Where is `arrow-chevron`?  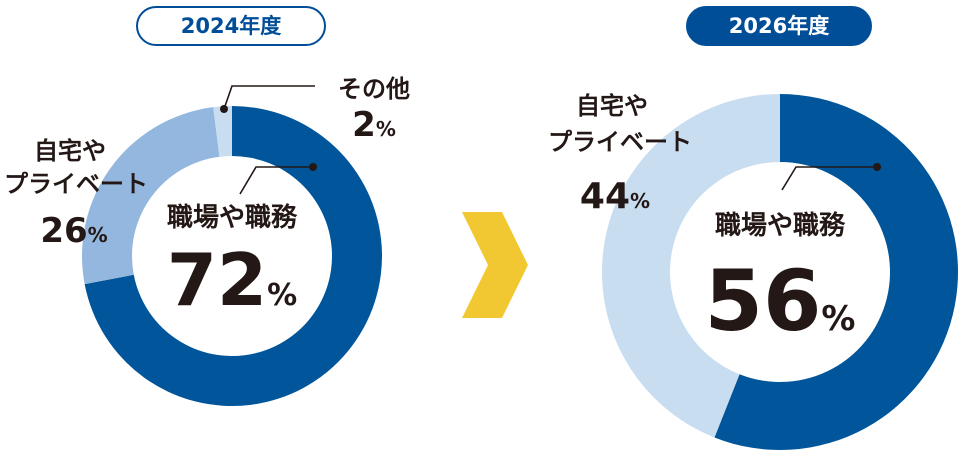 arrow-chevron is located at coordinates (495, 265).